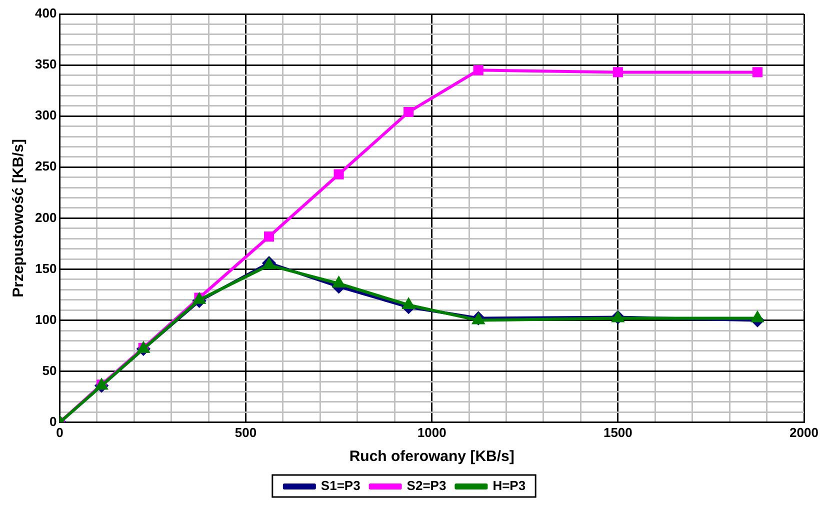 Image resolution: width=826 pixels, height=507 pixels. Describe the element at coordinates (509, 486) in the screenshot. I see `legend-label: H=P3` at that location.